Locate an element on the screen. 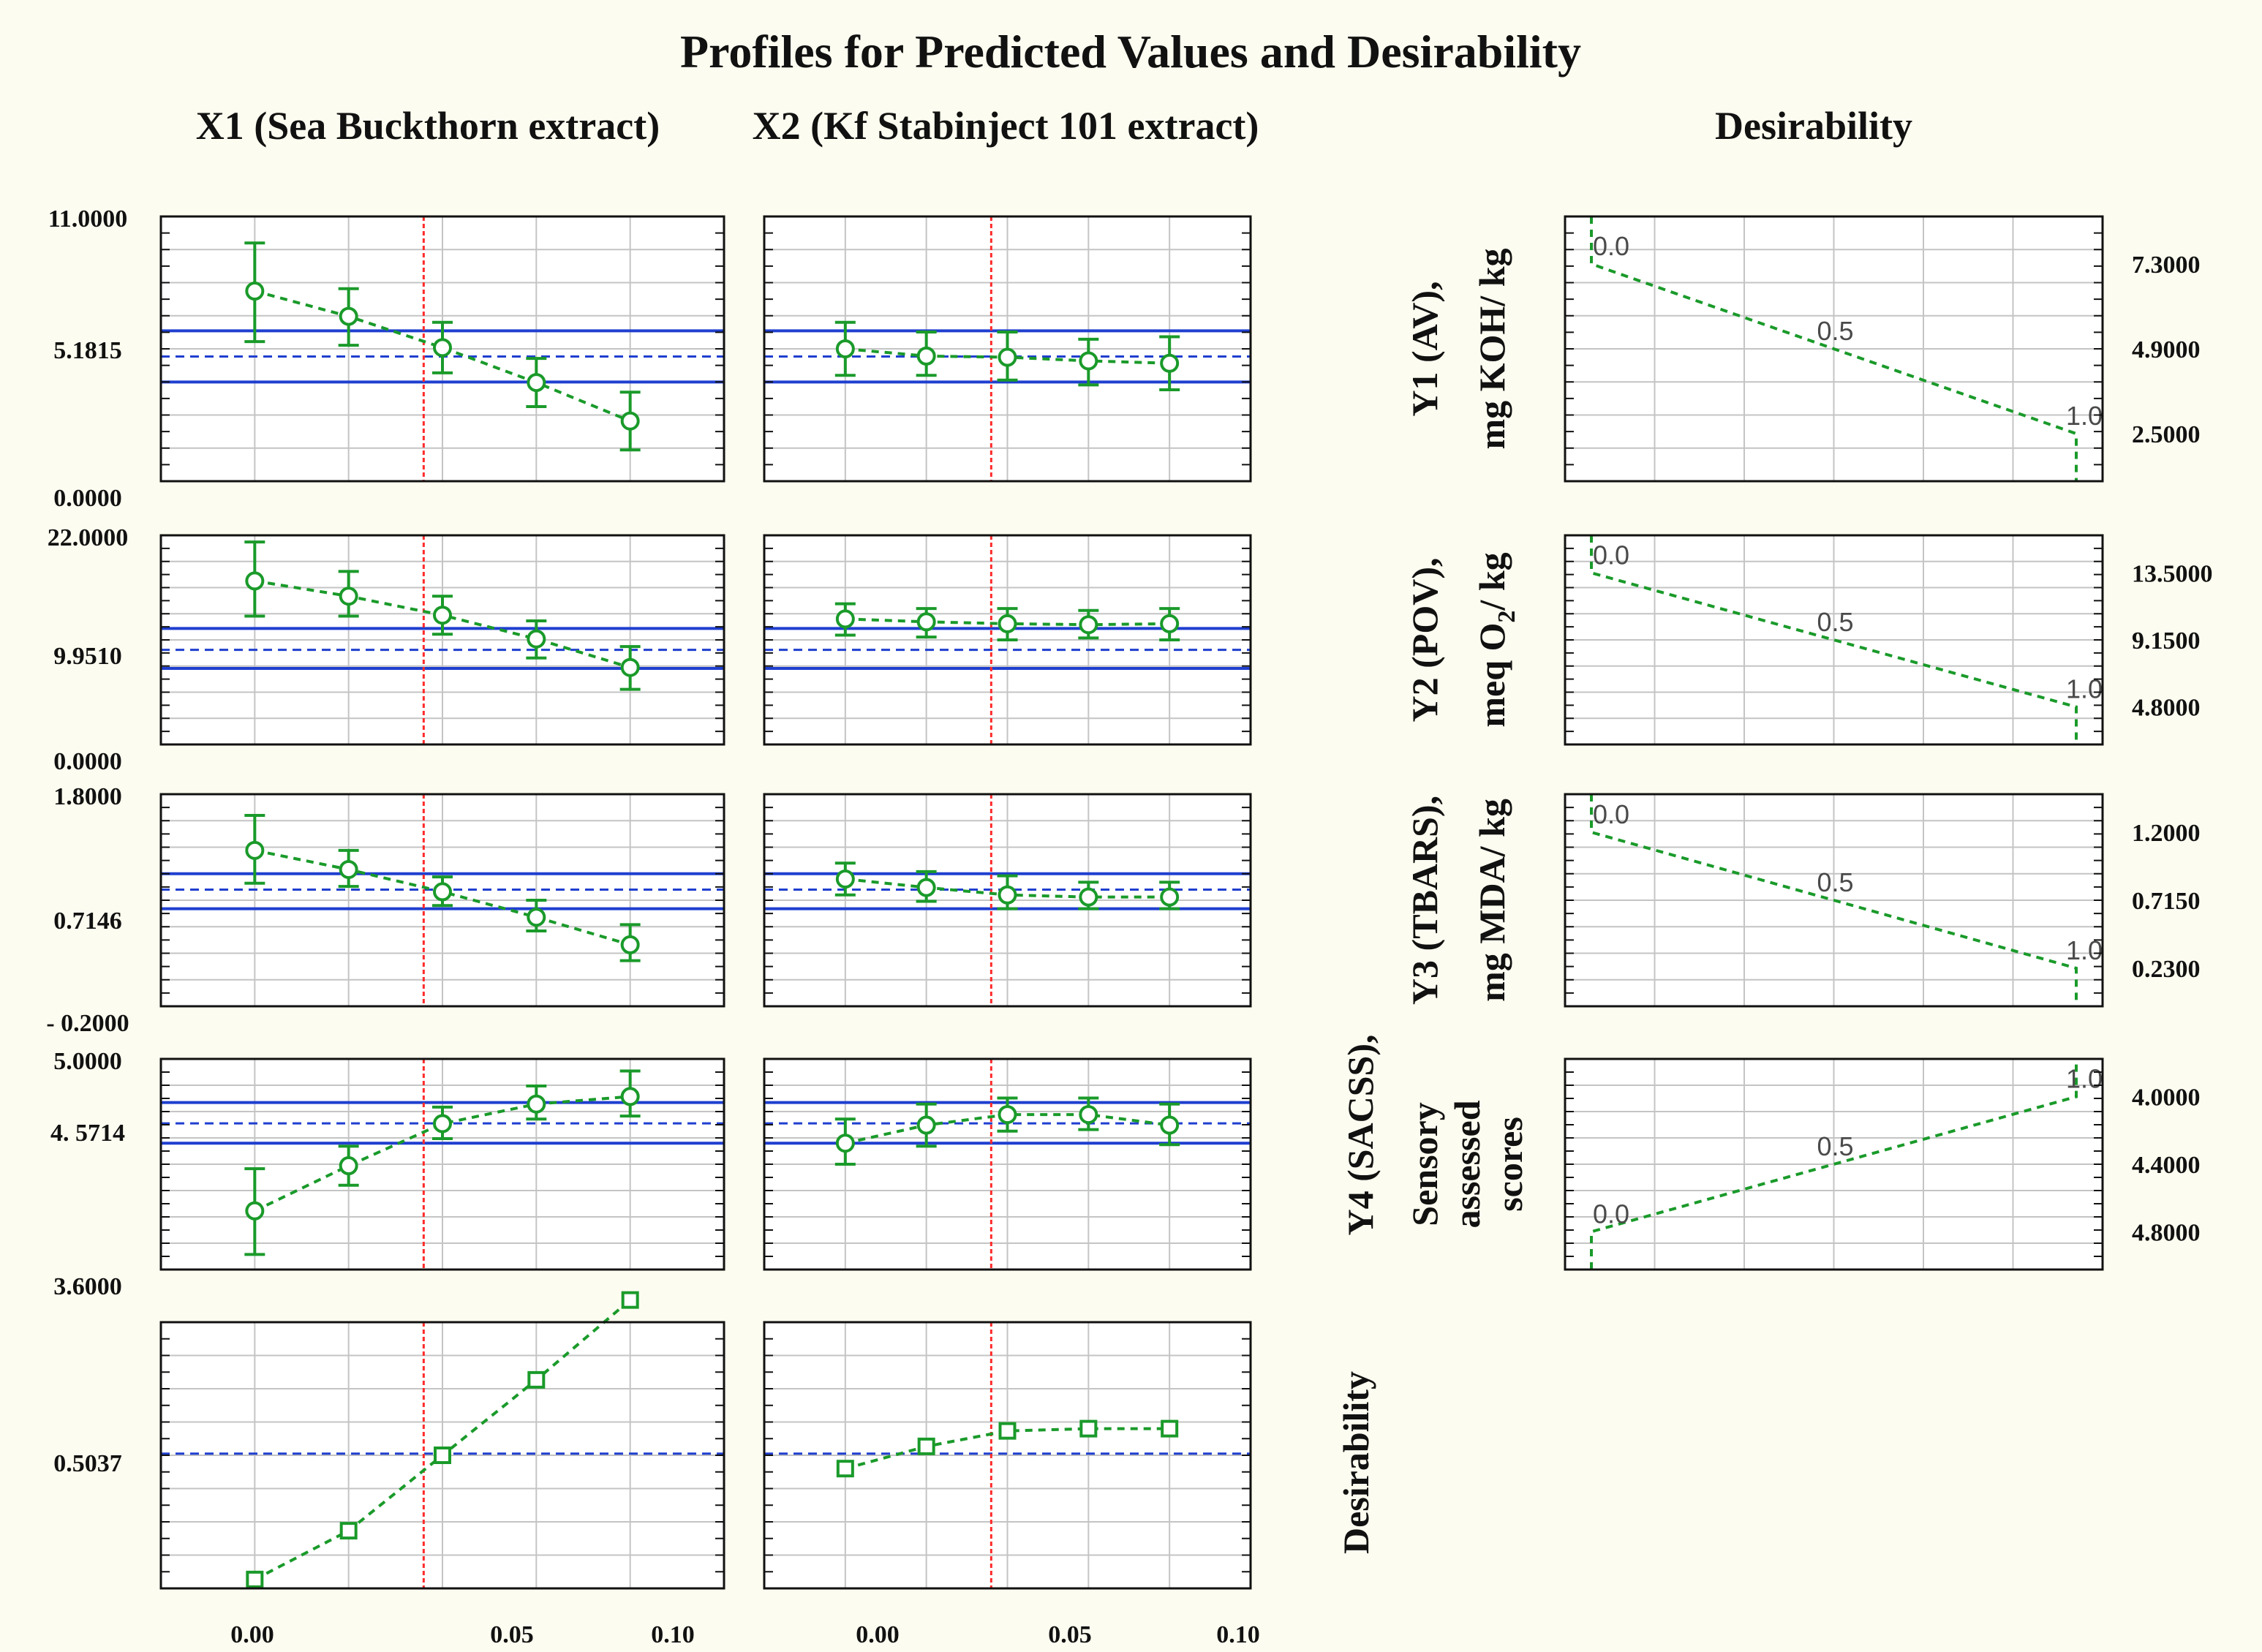 This screenshot has height=1652, width=2262. y-tick-label: 4. 5714 is located at coordinates (87, 1133).